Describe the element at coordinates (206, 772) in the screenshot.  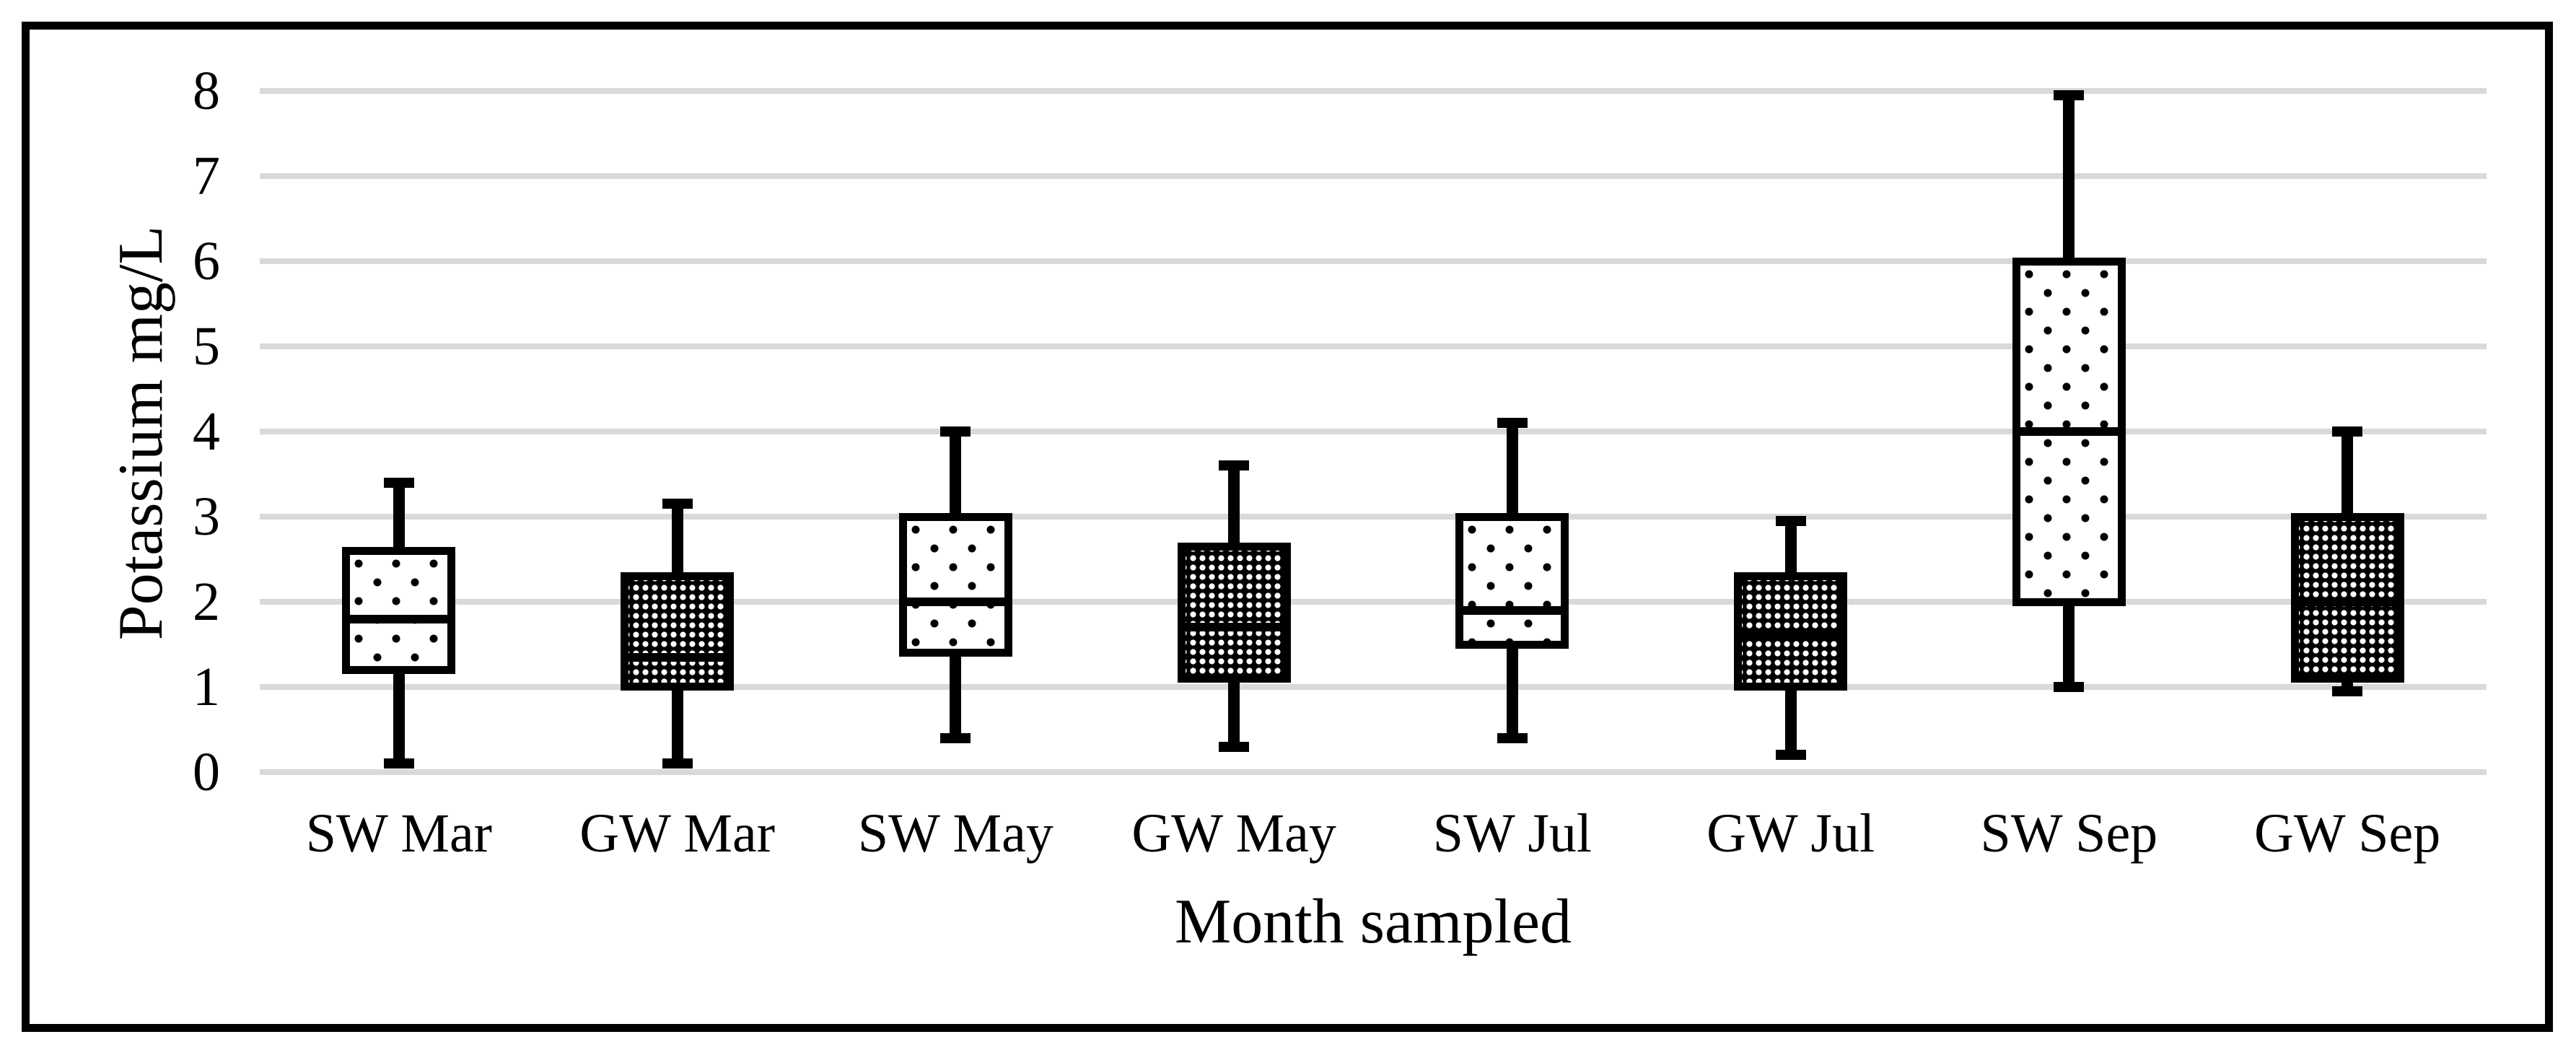
I see `y-tick-label-0: 0` at that location.